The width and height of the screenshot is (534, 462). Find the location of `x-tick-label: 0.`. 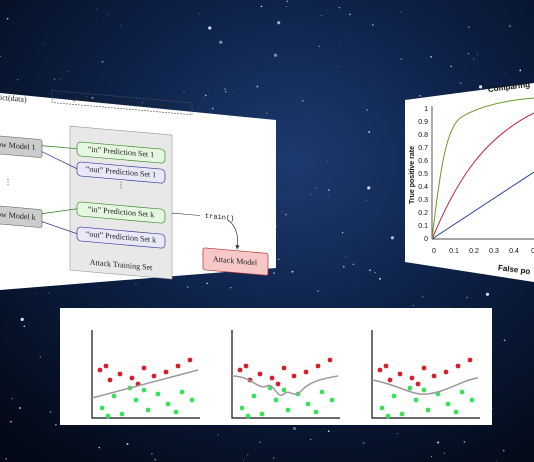

x-tick-label: 0. is located at coordinates (532, 251).